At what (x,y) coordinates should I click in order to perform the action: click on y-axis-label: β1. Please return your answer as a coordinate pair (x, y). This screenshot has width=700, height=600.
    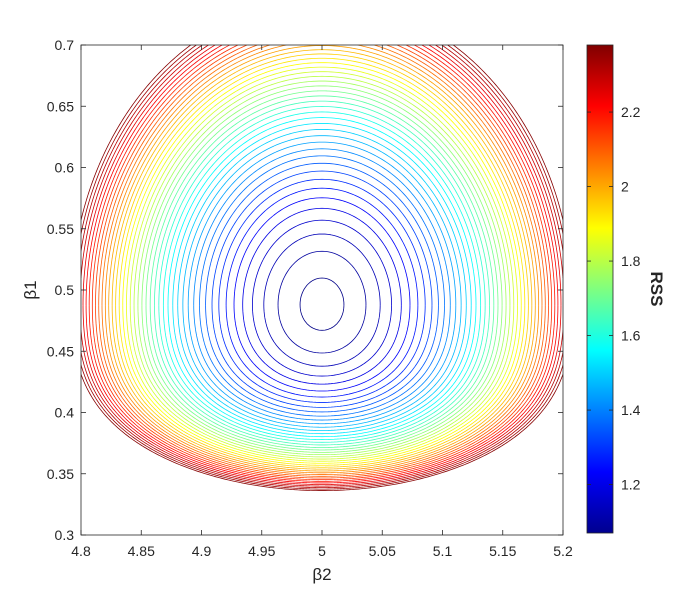
    Looking at the image, I should click on (30, 289).